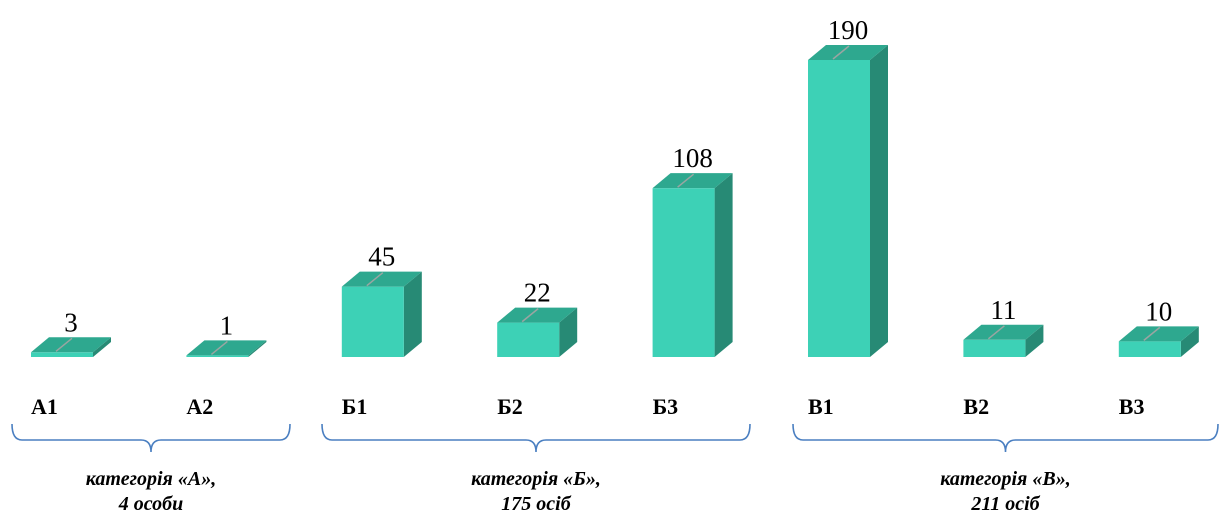  I want to click on bar-side-Б3, so click(723, 265).